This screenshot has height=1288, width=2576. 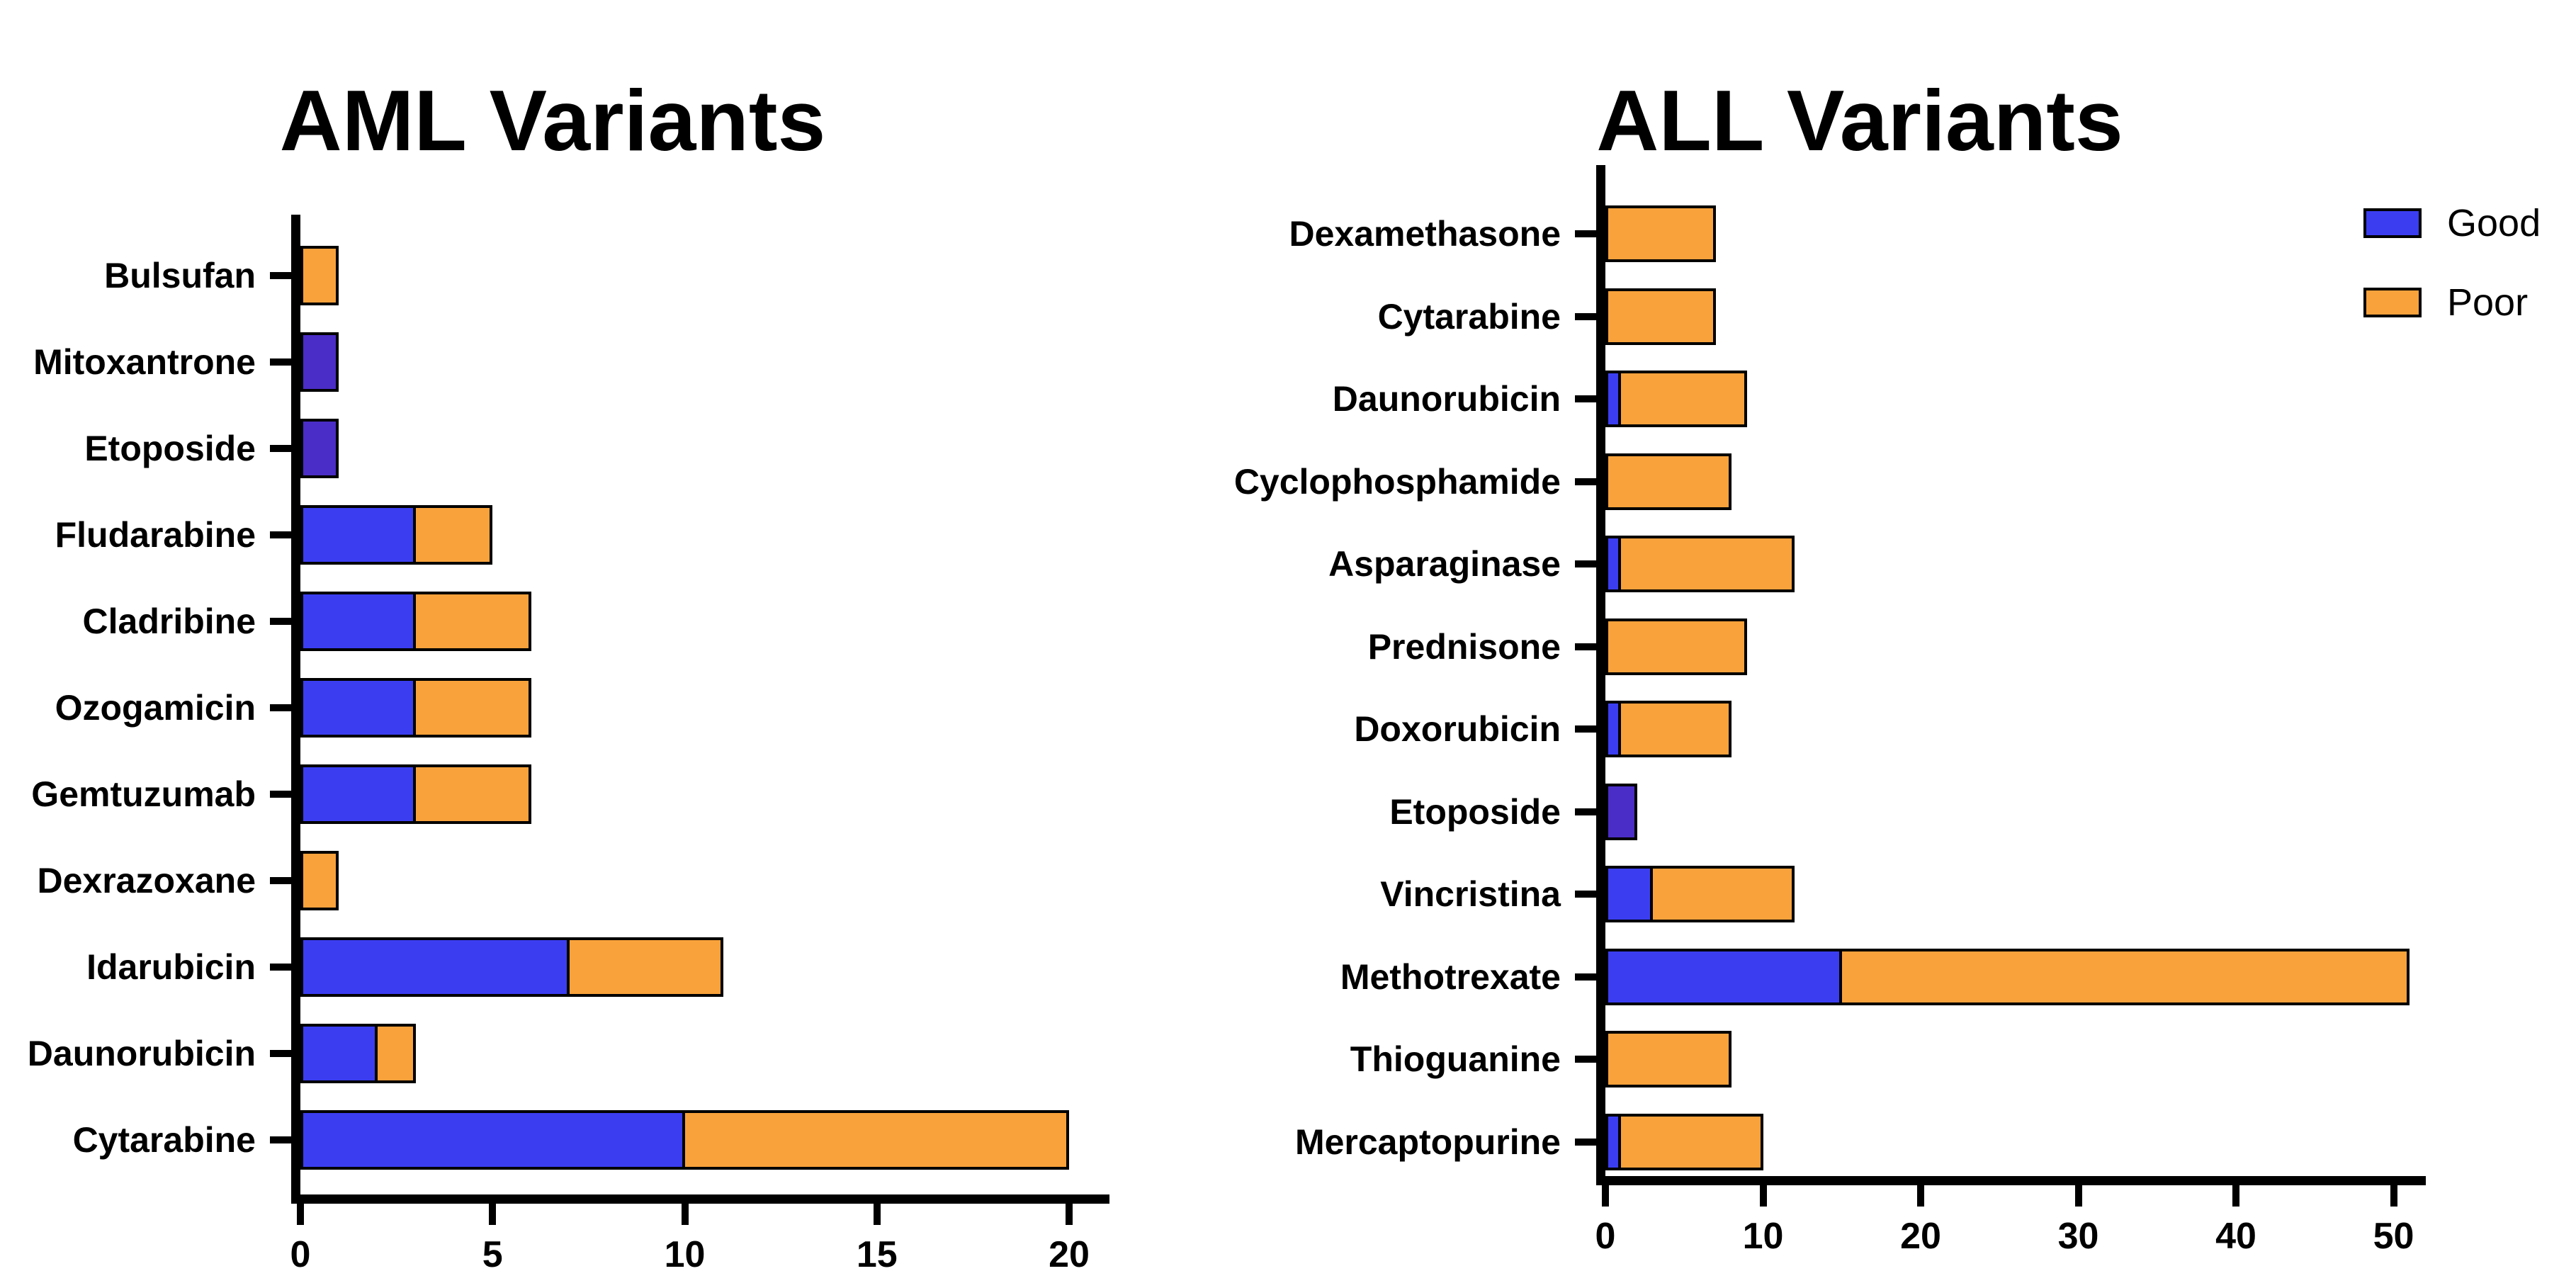 I want to click on category-label: Mitoxantrone, so click(x=144, y=362).